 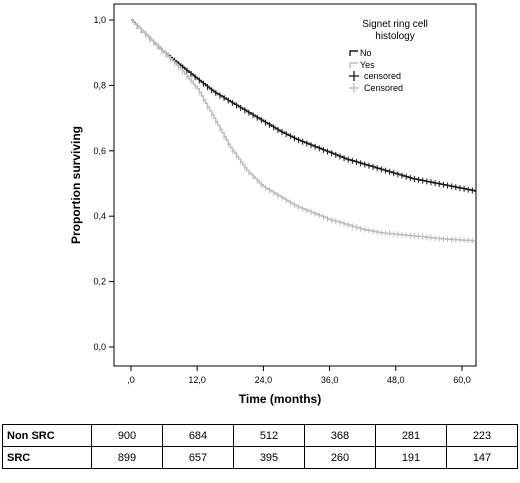 What do you see at coordinates (482, 435) in the screenshot?
I see `table-cell: 223` at bounding box center [482, 435].